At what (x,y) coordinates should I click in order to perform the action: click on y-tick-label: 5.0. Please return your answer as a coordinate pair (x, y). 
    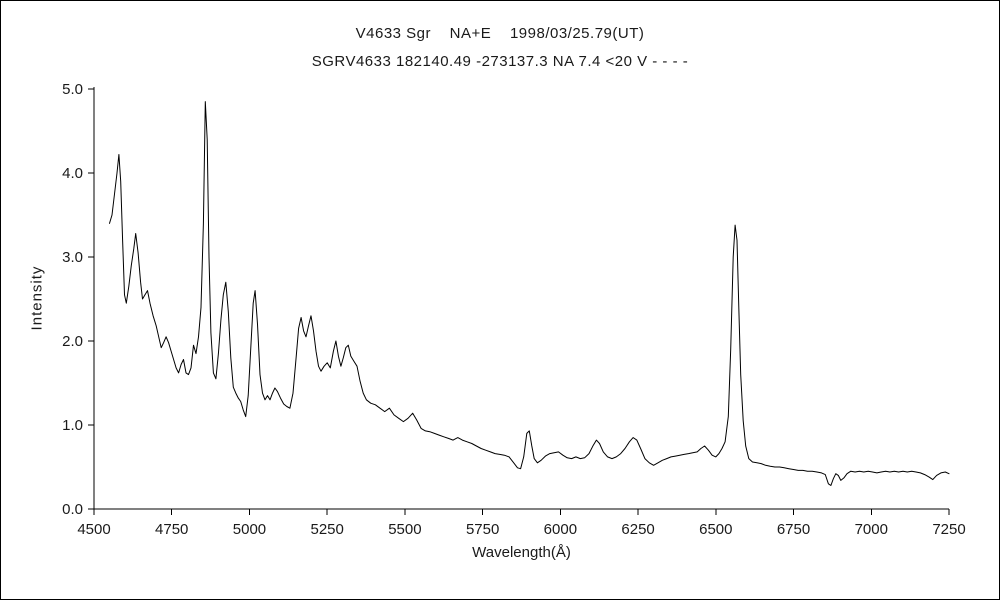
    Looking at the image, I should click on (72, 89).